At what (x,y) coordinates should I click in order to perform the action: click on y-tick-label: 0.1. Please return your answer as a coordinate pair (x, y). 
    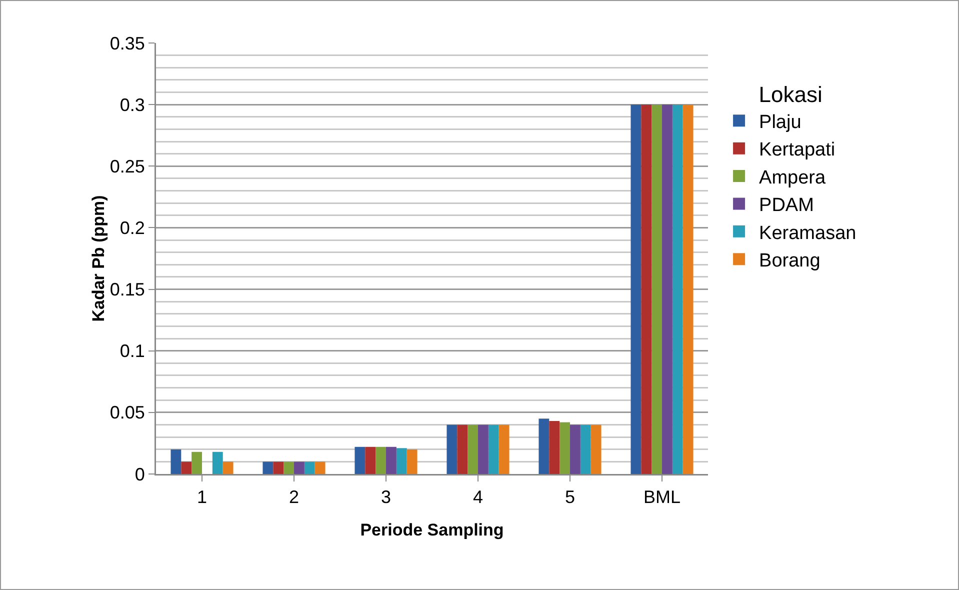
    Looking at the image, I should click on (132, 351).